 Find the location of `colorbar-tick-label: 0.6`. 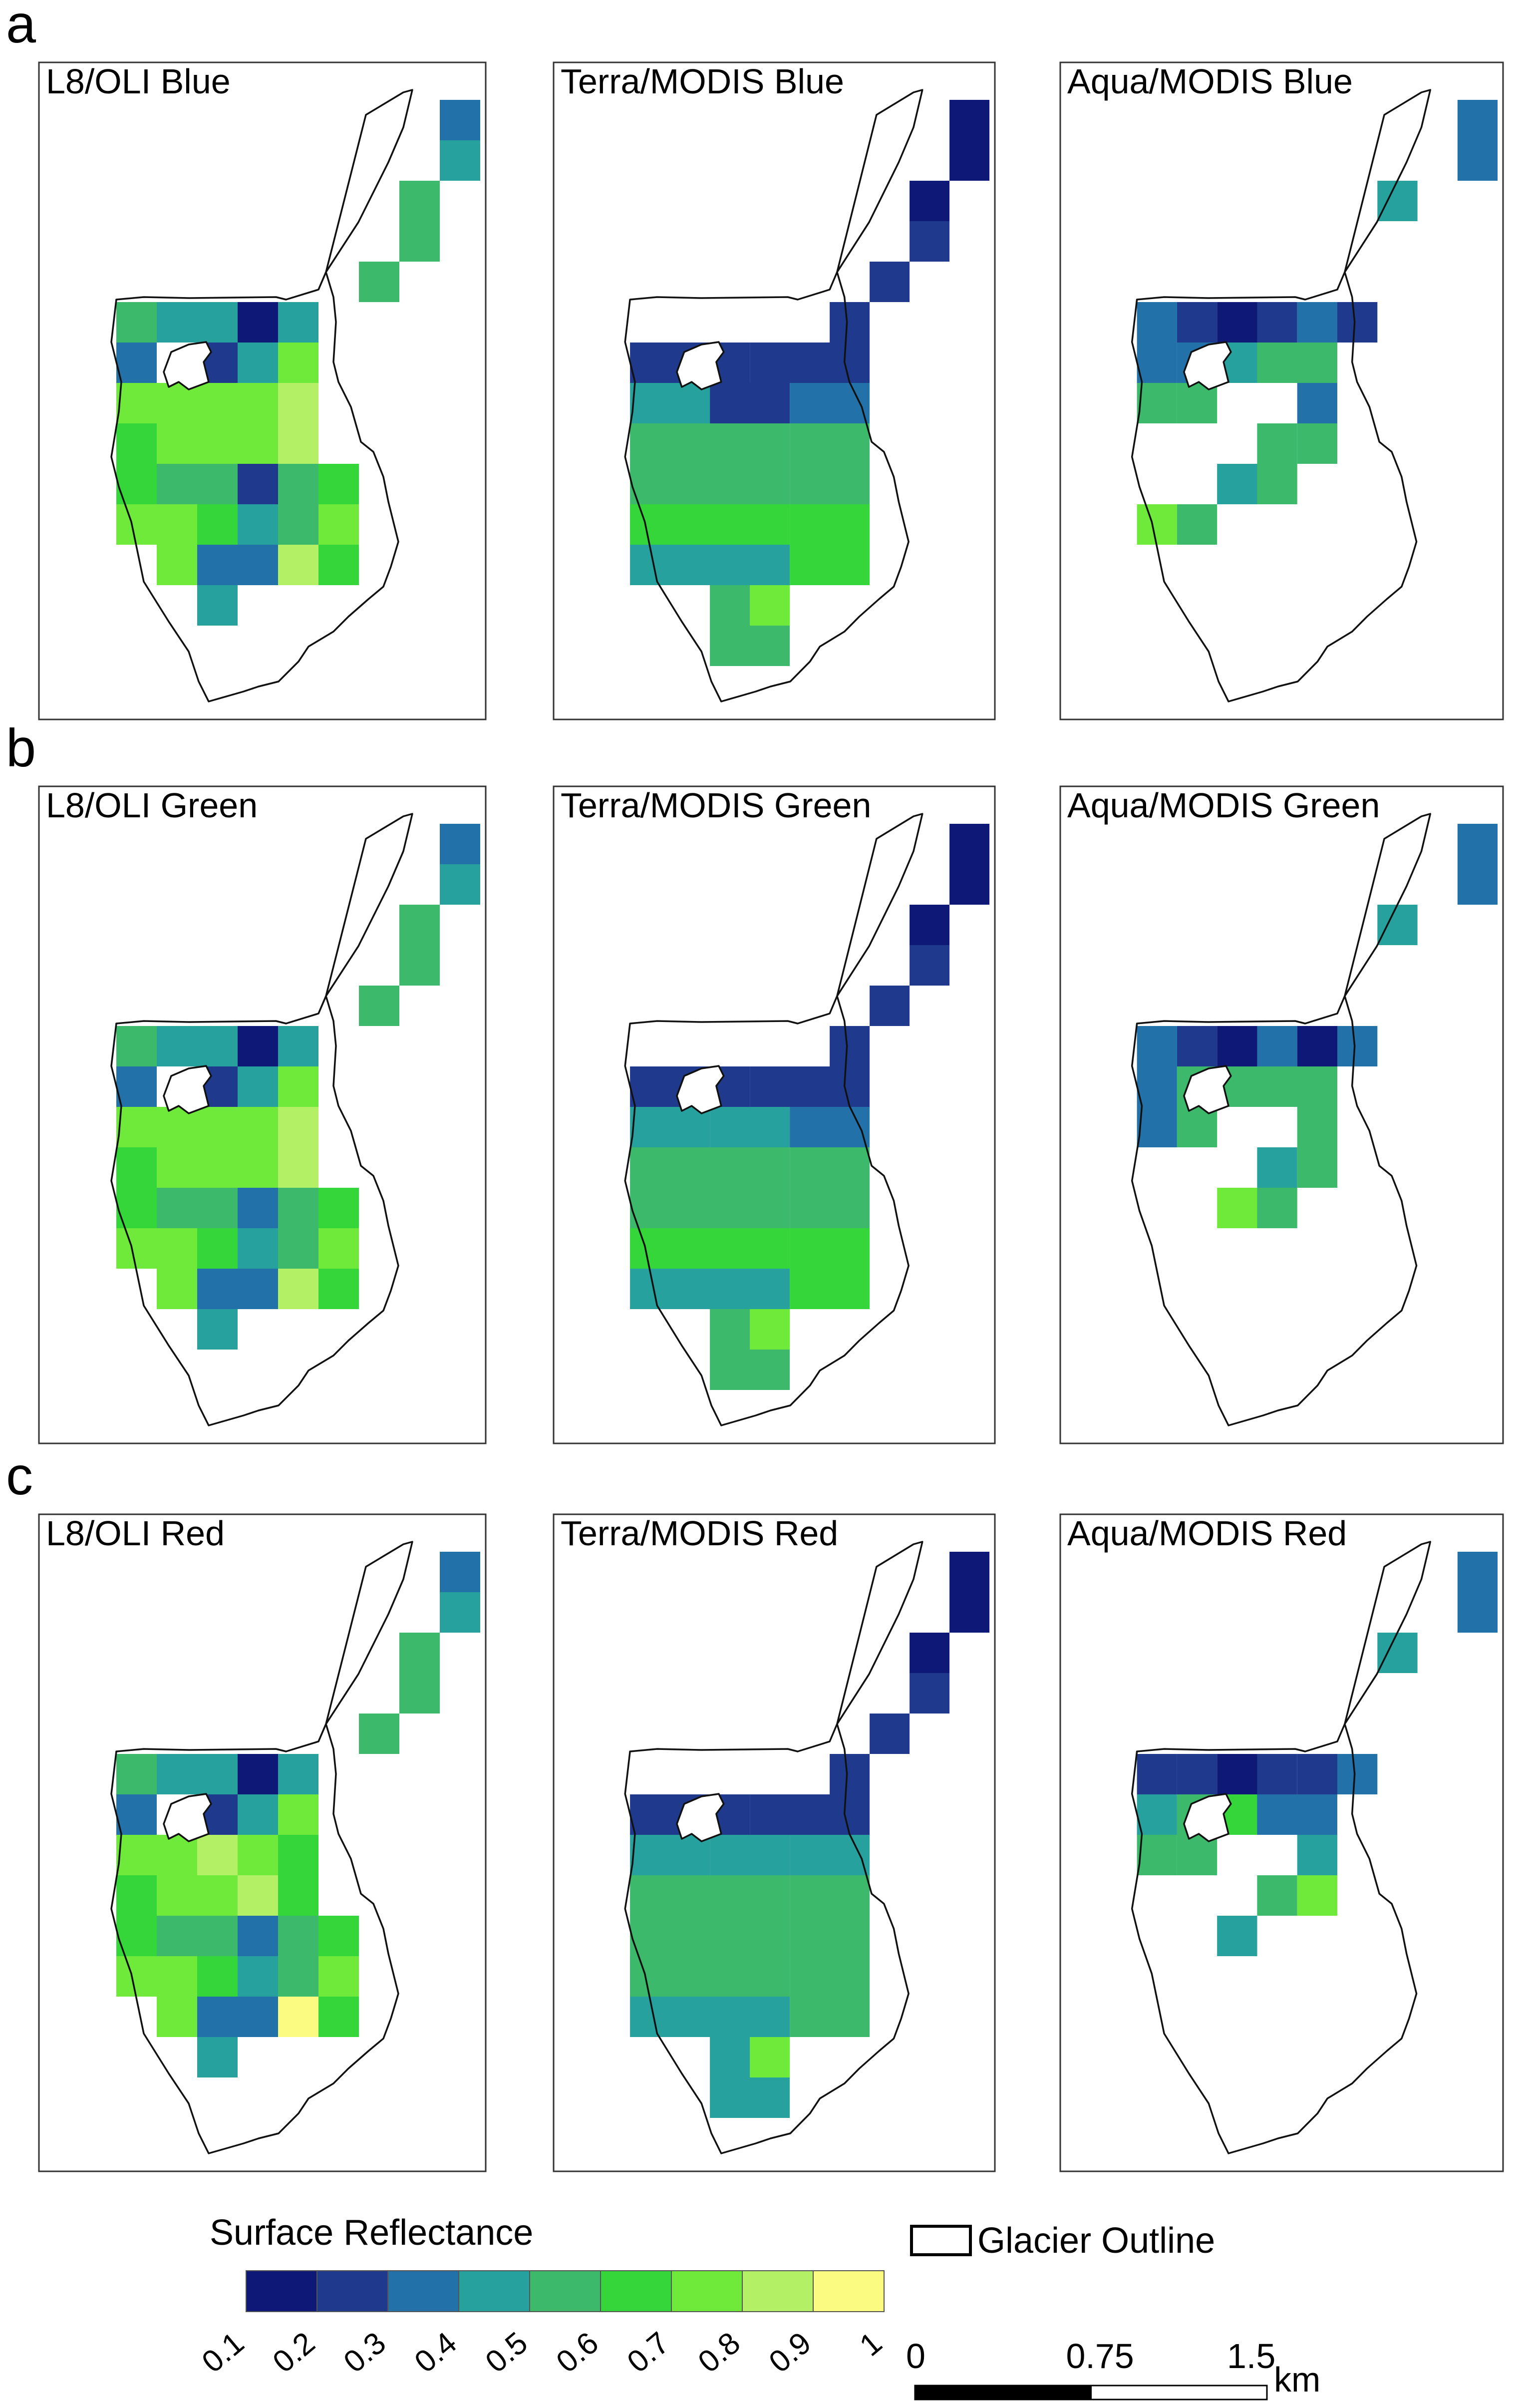

colorbar-tick-label: 0.6 is located at coordinates (577, 2353).